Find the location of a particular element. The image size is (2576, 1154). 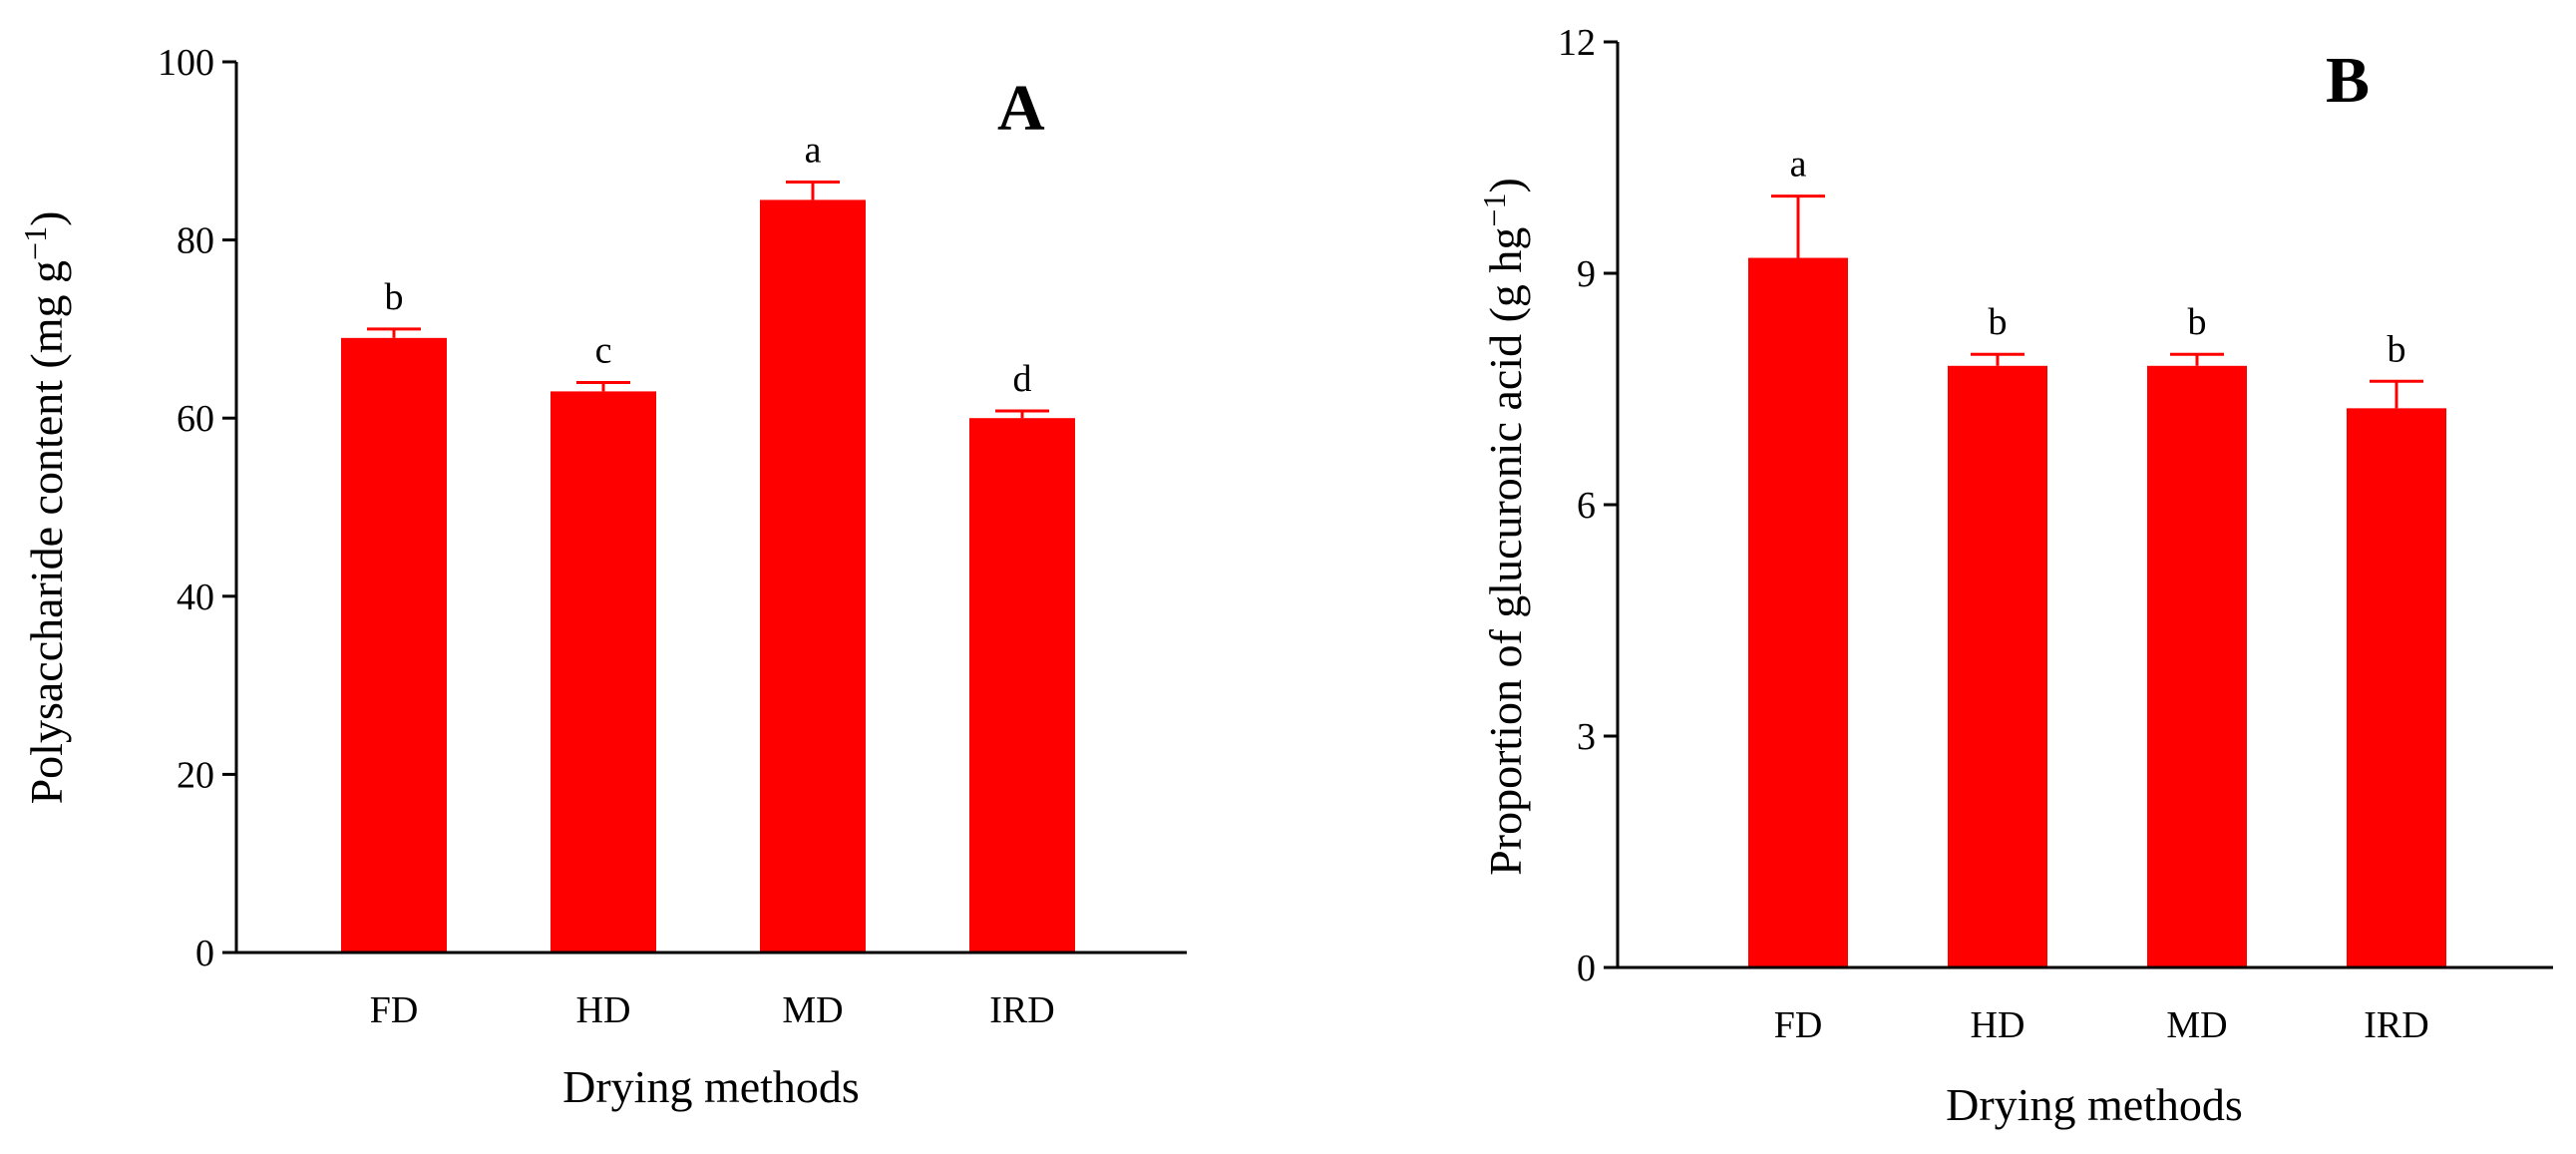

y-tick-label: 60 is located at coordinates (195, 419).